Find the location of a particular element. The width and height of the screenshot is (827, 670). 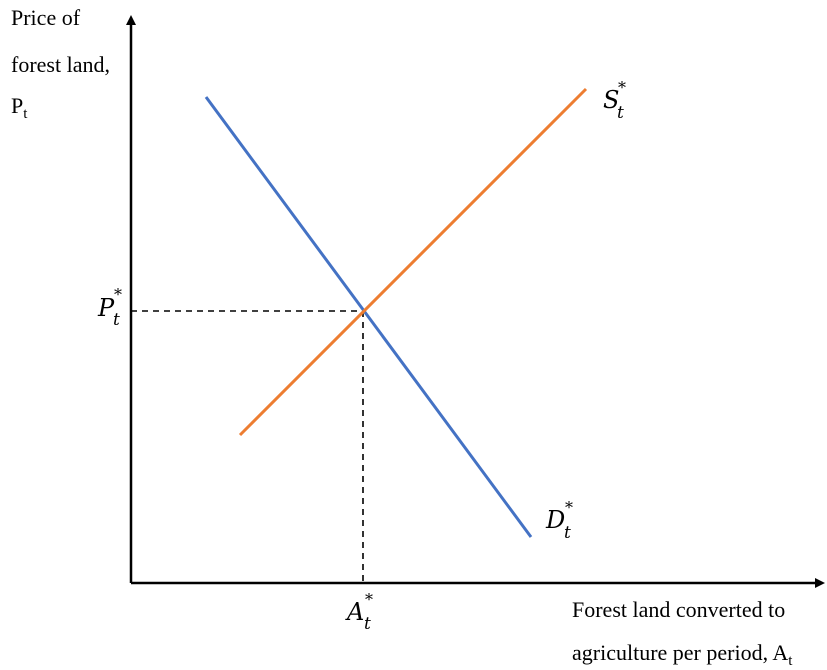

x-axis-label-line1: Forest land converted to is located at coordinates (678, 609).